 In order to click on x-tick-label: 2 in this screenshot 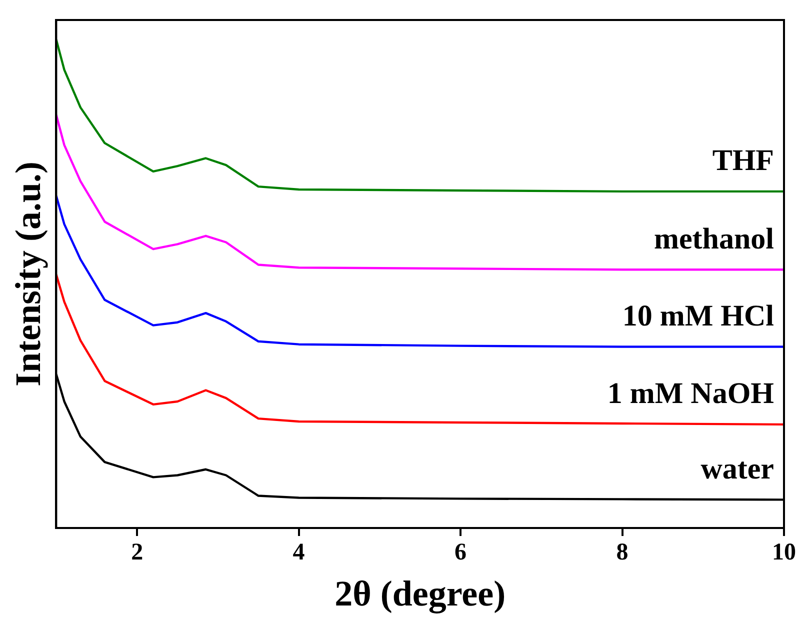, I will do `click(137, 553)`.